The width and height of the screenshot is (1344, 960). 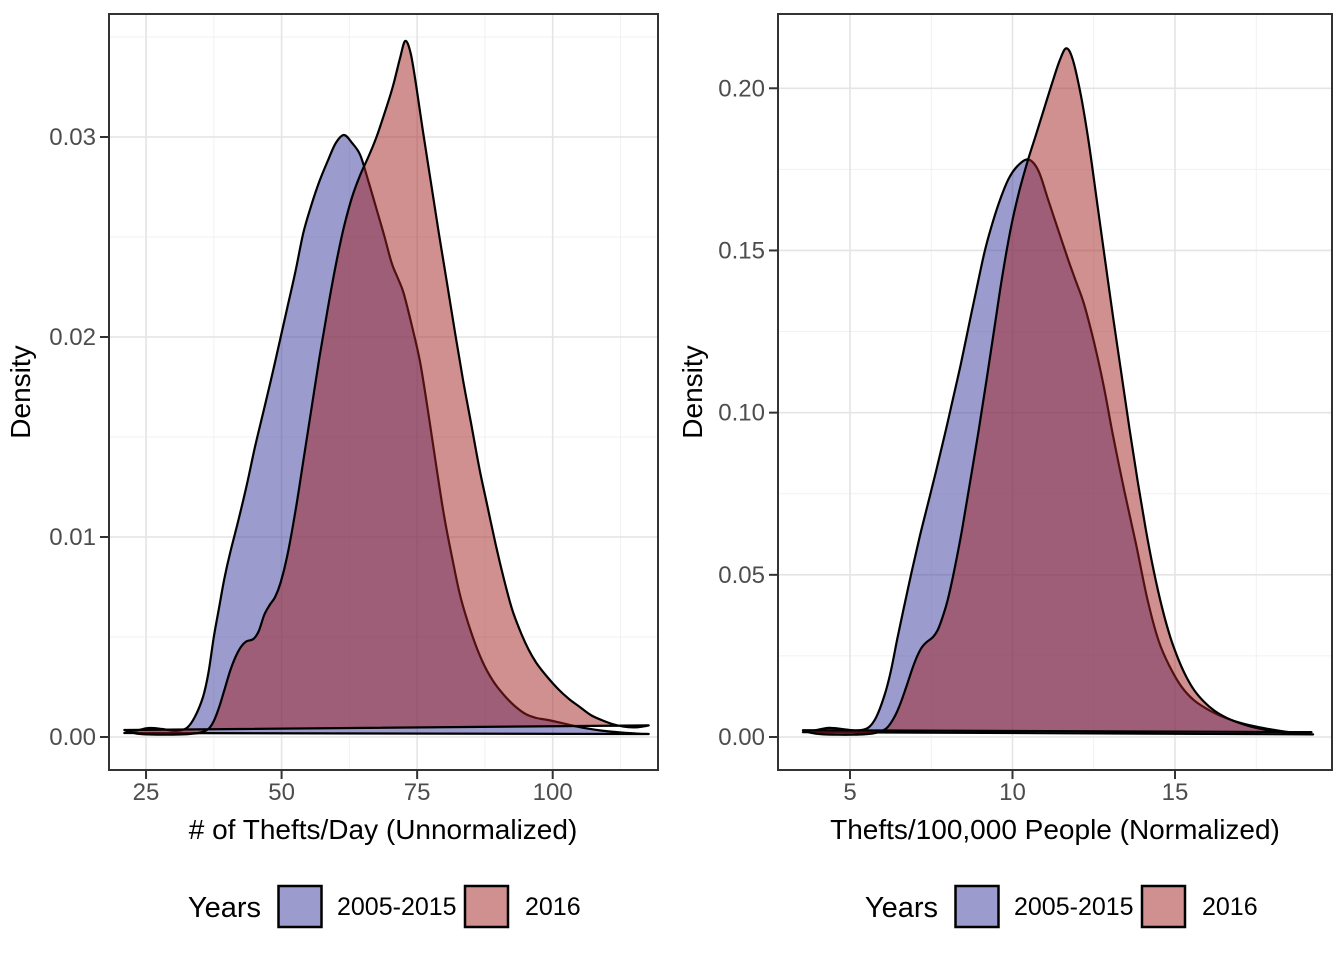 What do you see at coordinates (20, 391) in the screenshot?
I see `y-axis-title-left: Density` at bounding box center [20, 391].